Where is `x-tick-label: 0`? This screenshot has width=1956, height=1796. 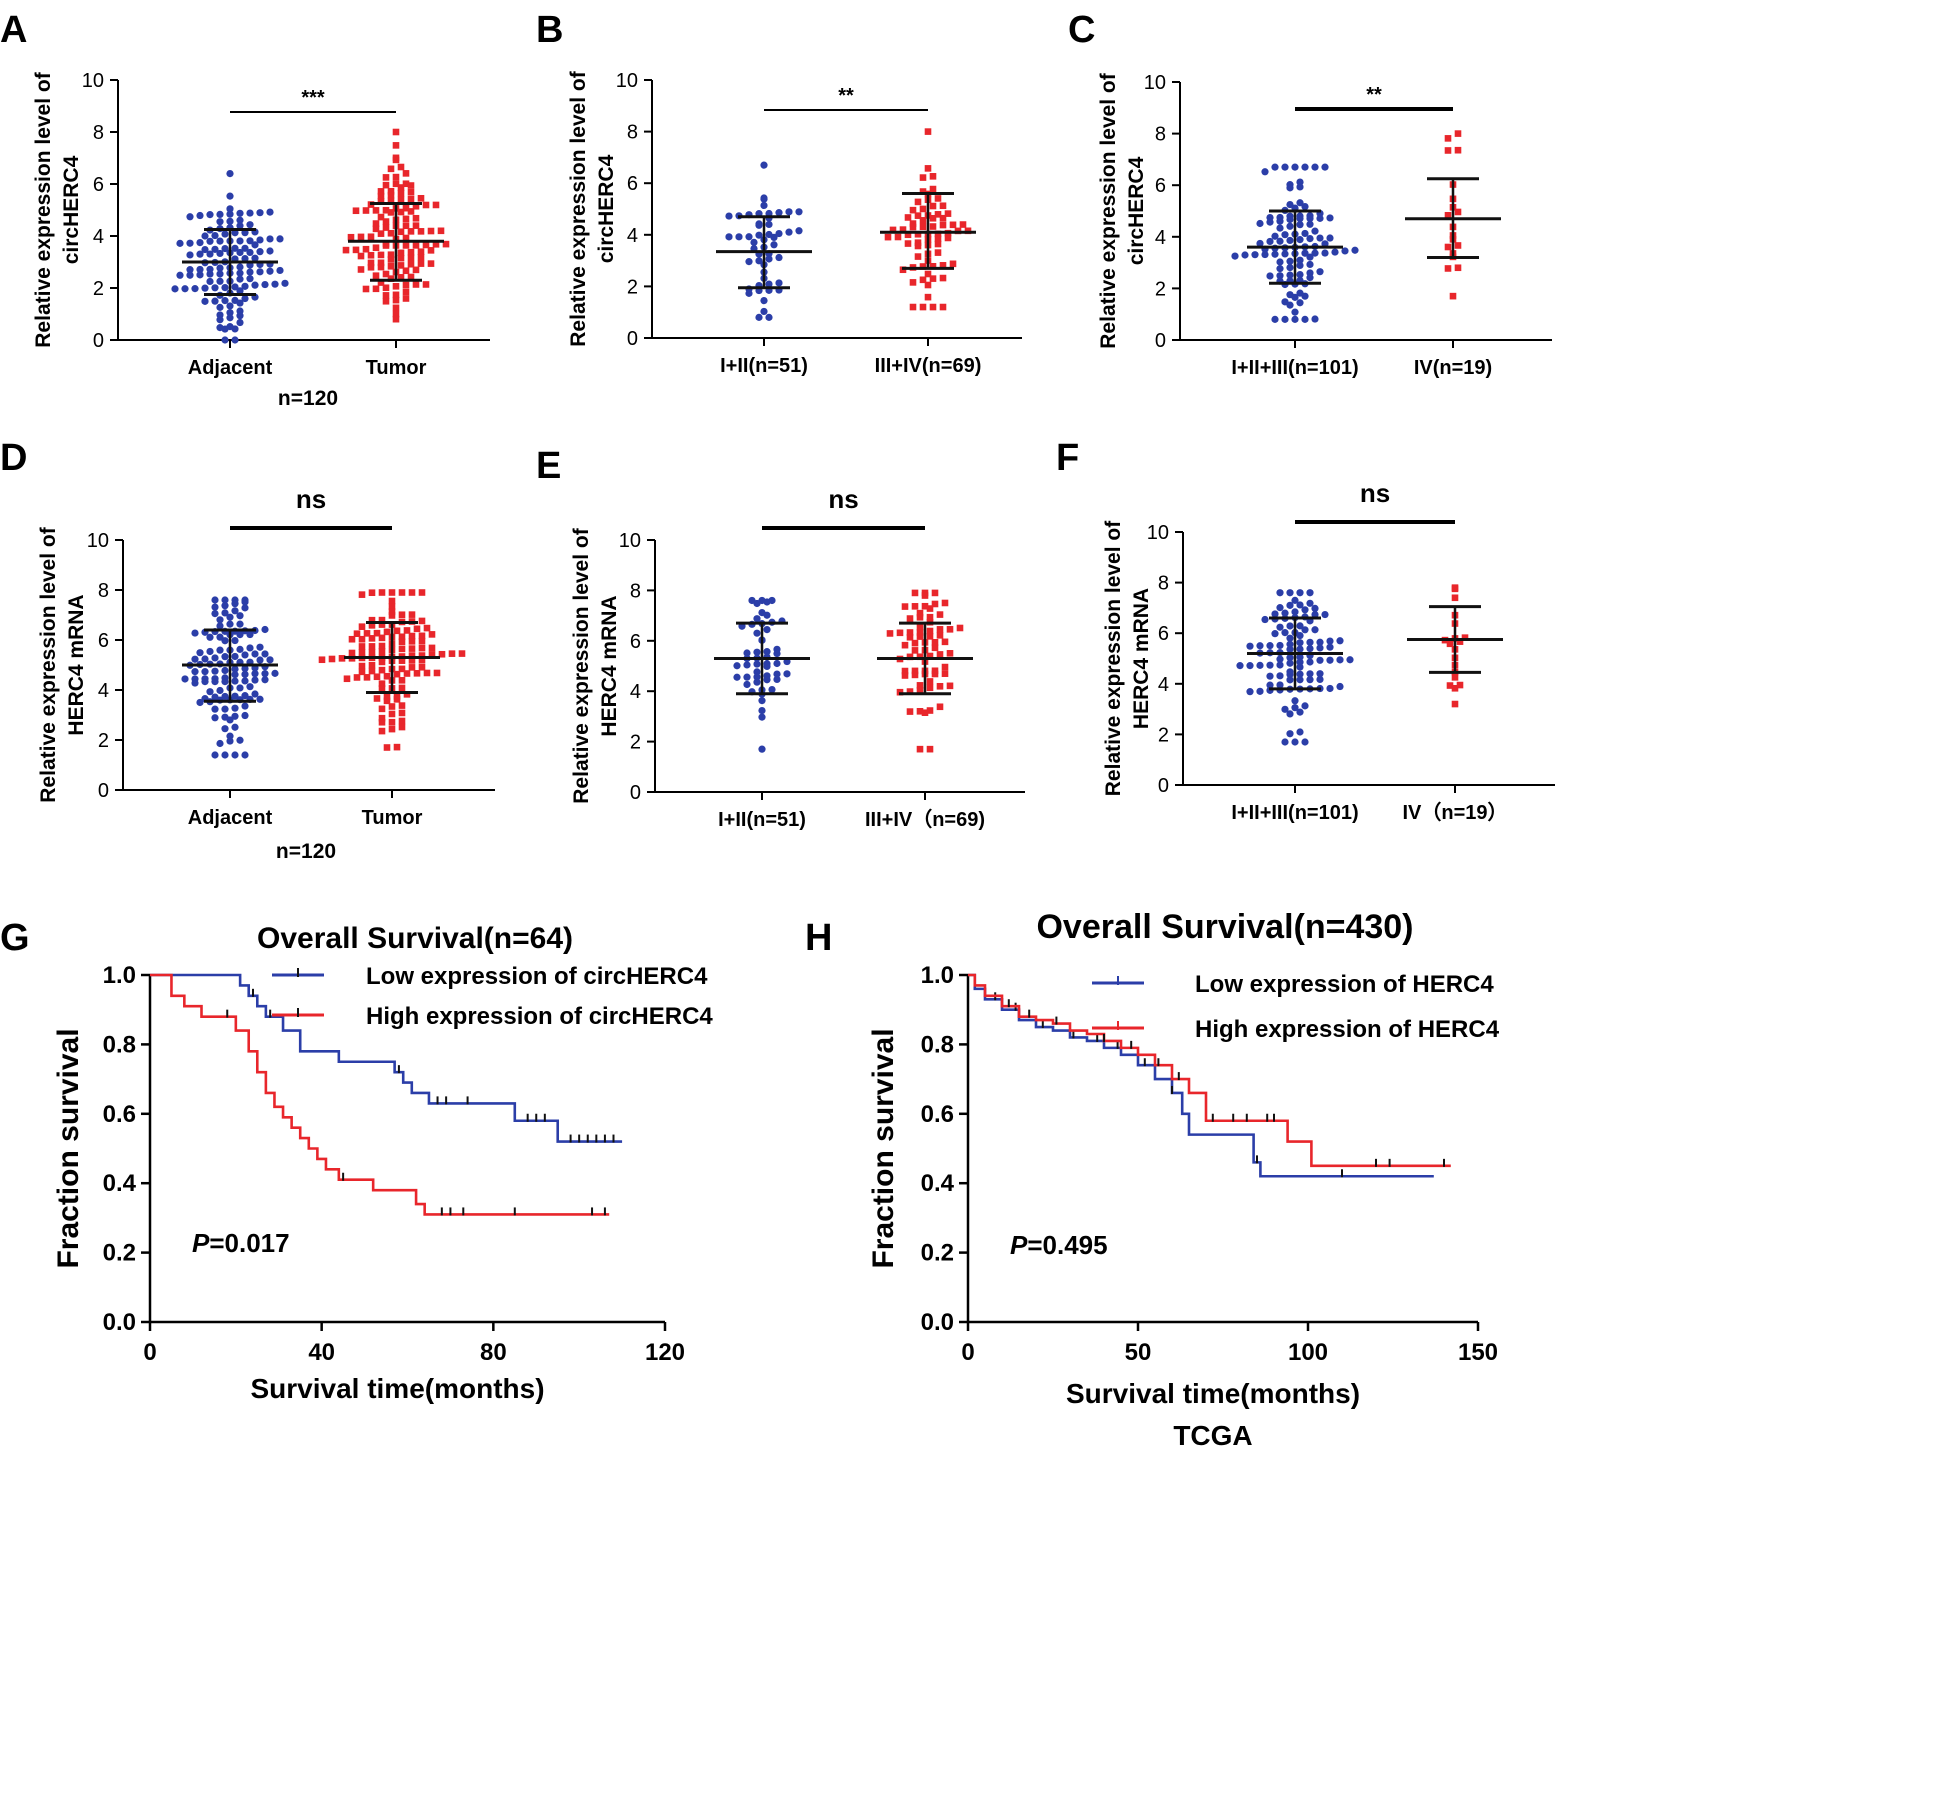
x-tick-label: 0 is located at coordinates (149, 1352).